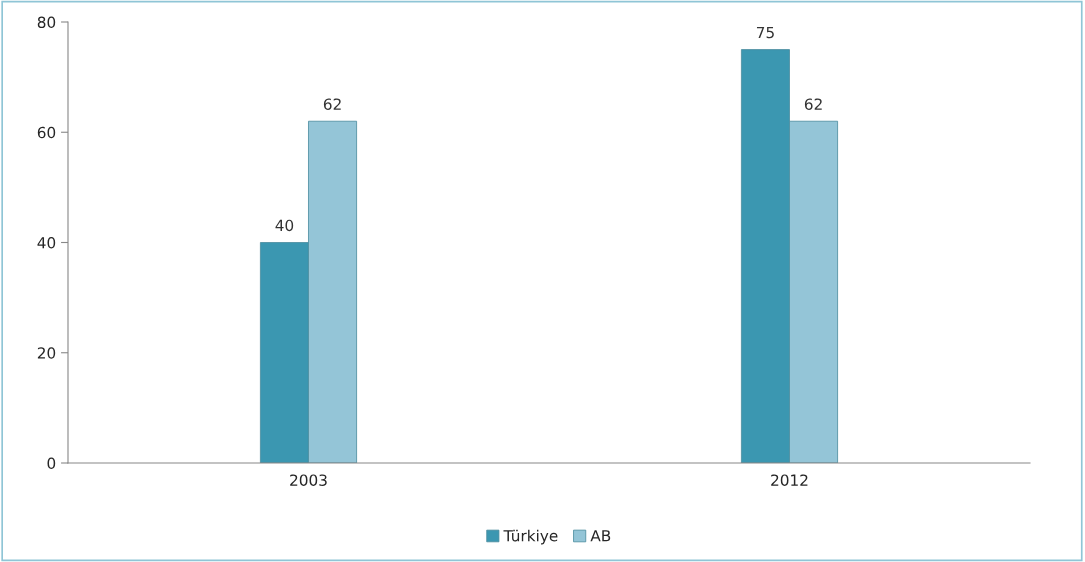 Image resolution: width=1085 pixels, height=562 pixels. Describe the element at coordinates (284, 225) in the screenshot. I see `data-label: 40` at that location.